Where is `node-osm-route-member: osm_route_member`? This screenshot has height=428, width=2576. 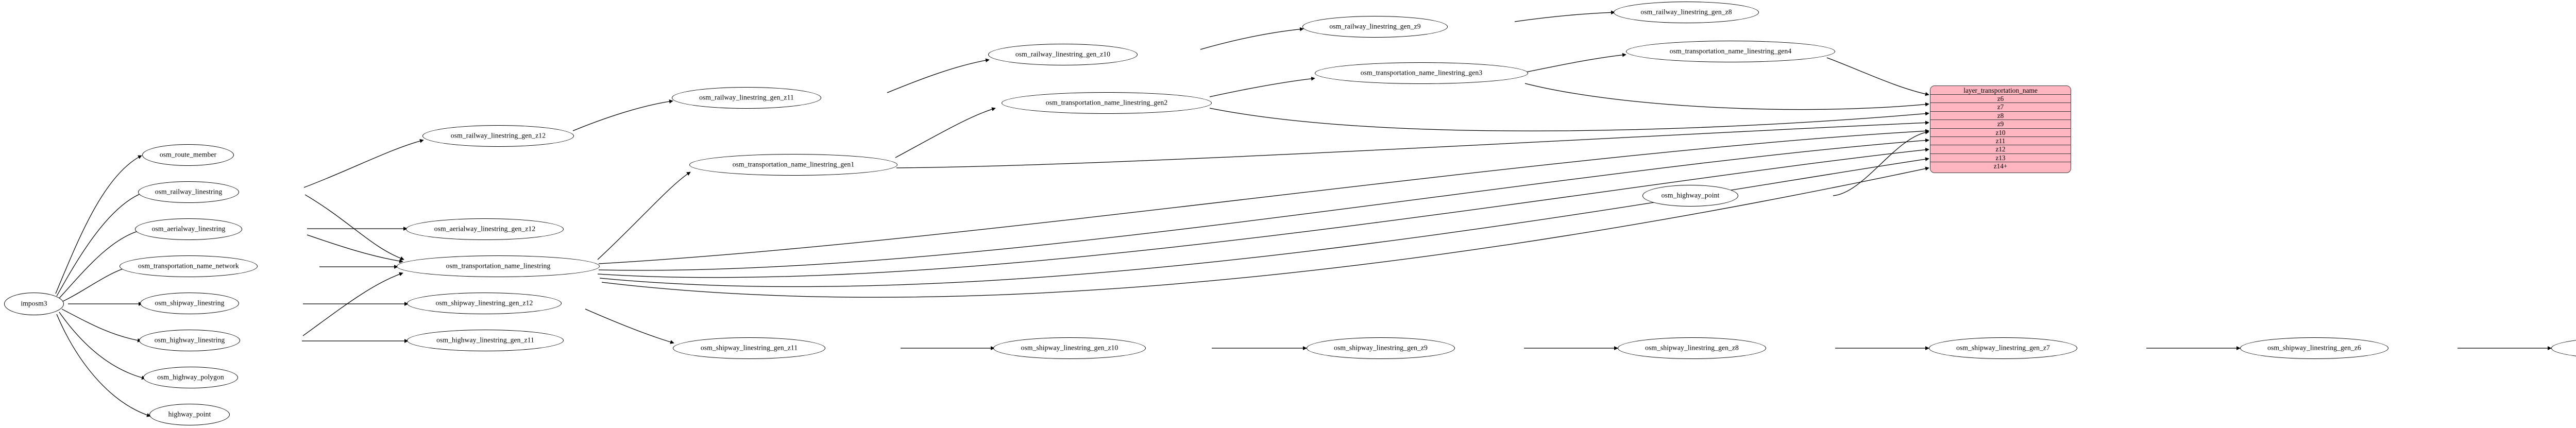 node-osm-route-member: osm_route_member is located at coordinates (188, 155).